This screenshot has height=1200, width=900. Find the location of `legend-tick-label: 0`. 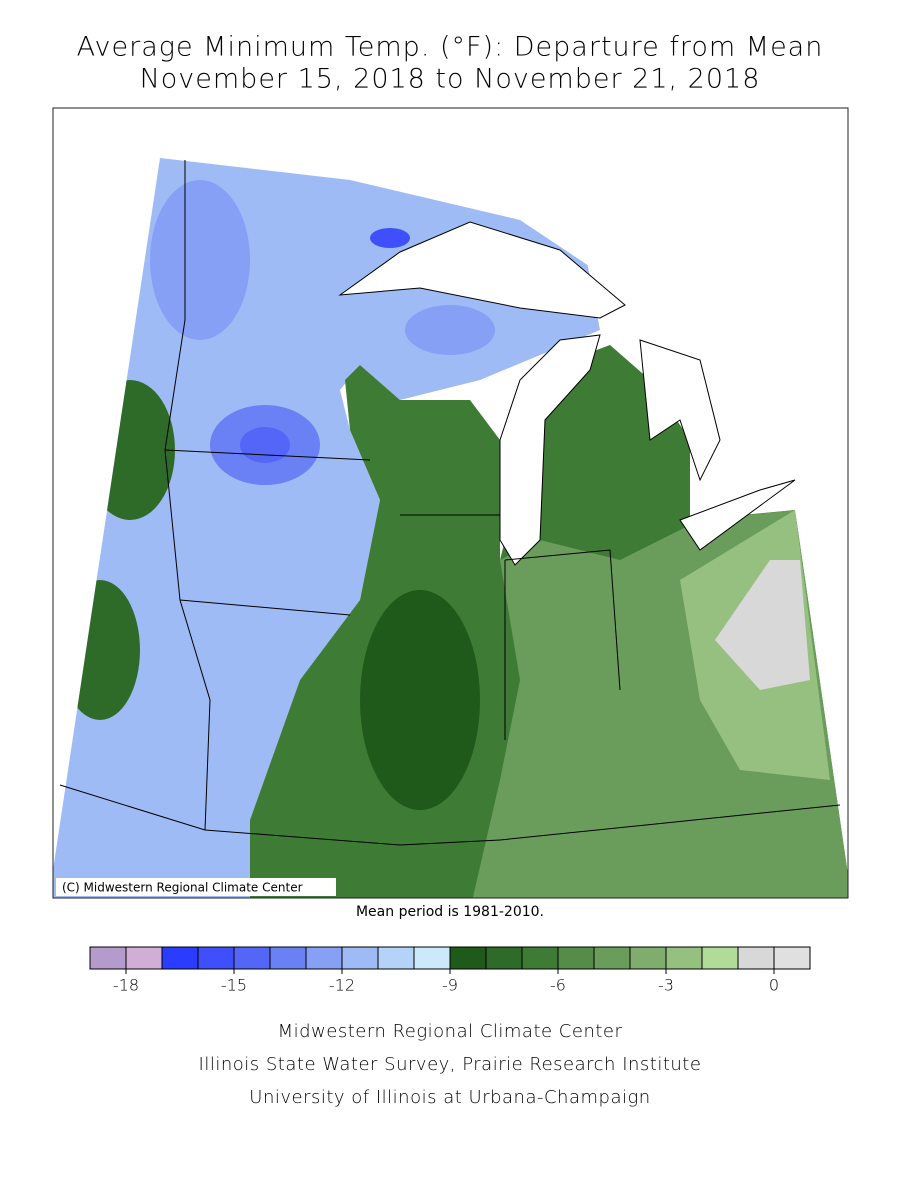

legend-tick-label: 0 is located at coordinates (774, 985).